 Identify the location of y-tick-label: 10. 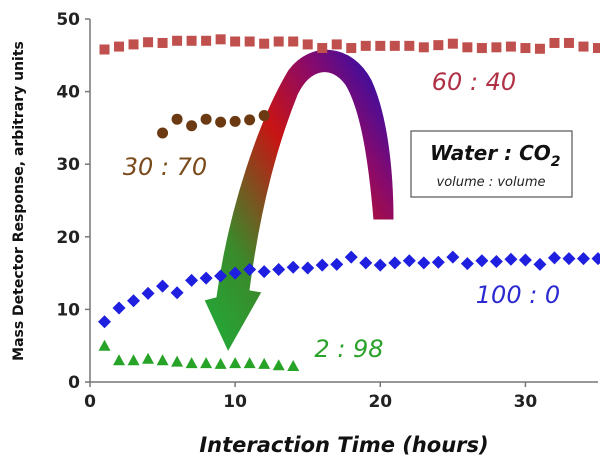
(68, 310).